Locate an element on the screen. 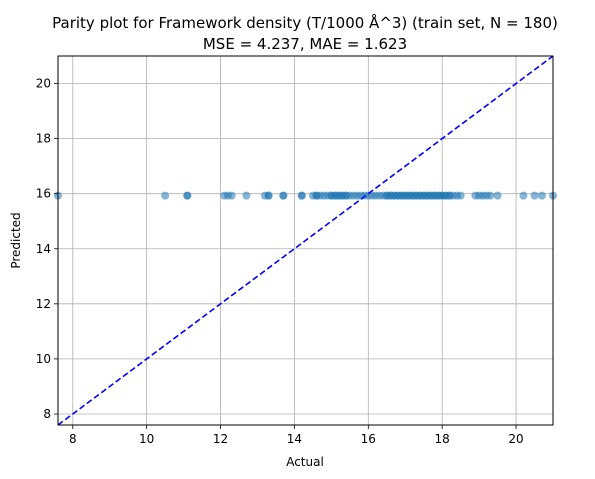 The width and height of the screenshot is (595, 479). x-tick-label: 12 is located at coordinates (220, 439).